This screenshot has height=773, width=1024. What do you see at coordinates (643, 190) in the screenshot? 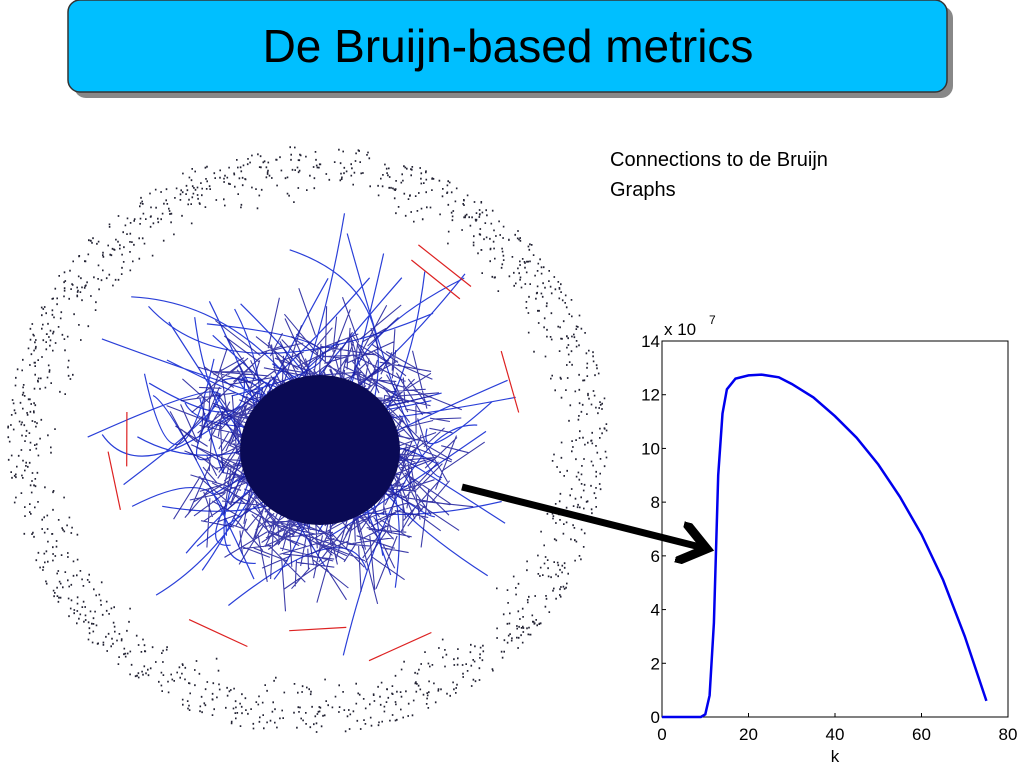
I see `caption: Graphs` at bounding box center [643, 190].